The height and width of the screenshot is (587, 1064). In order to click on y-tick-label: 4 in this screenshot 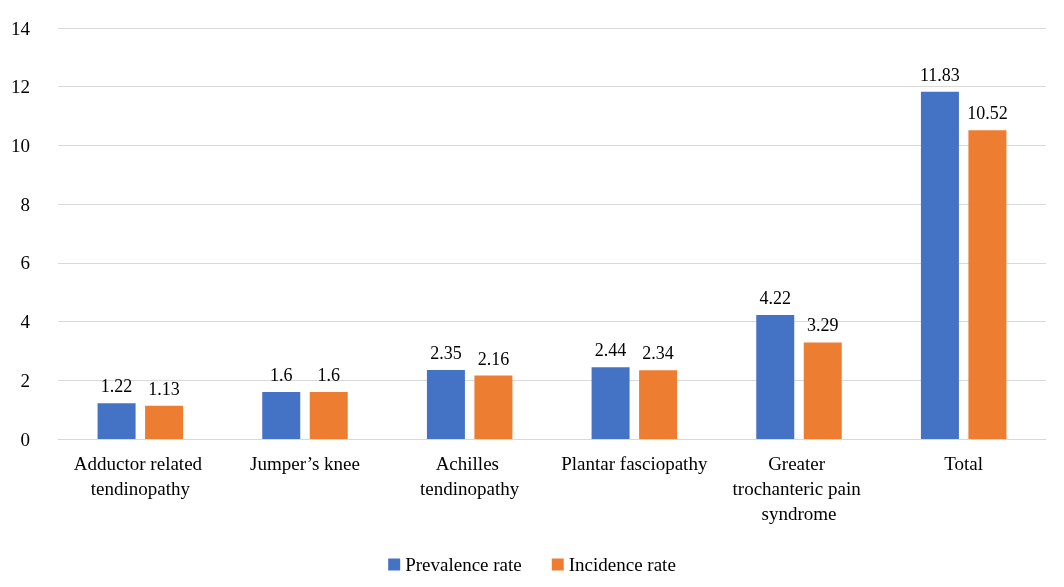, I will do `click(25, 322)`.